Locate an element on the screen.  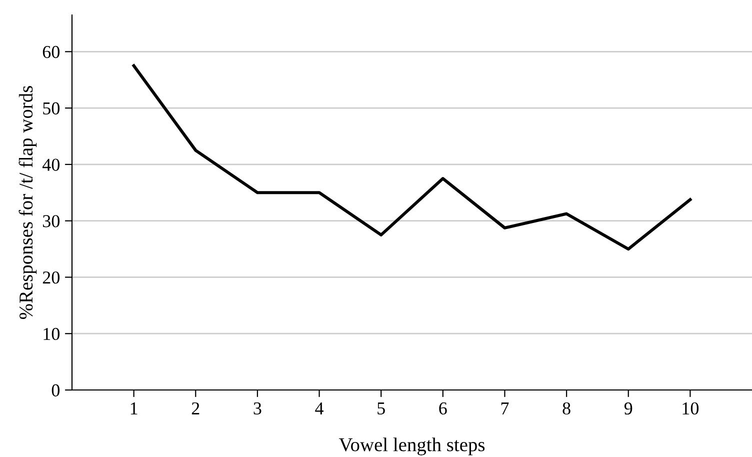
x-tick-label: 3 is located at coordinates (258, 408).